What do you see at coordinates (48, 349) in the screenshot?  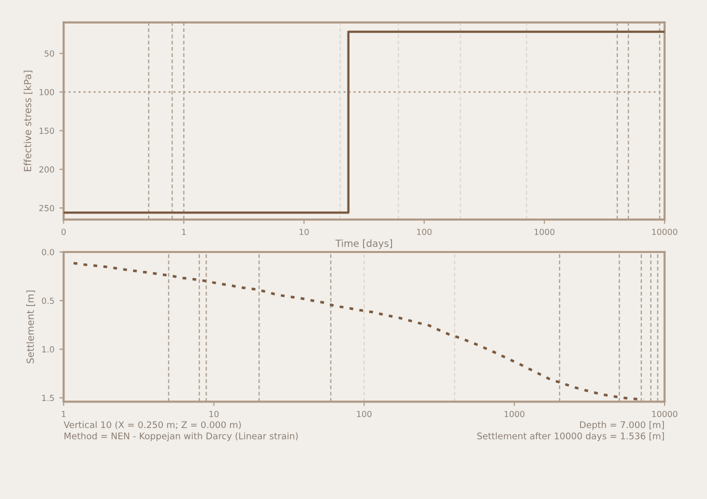 I see `y-tick-label: 1.0` at bounding box center [48, 349].